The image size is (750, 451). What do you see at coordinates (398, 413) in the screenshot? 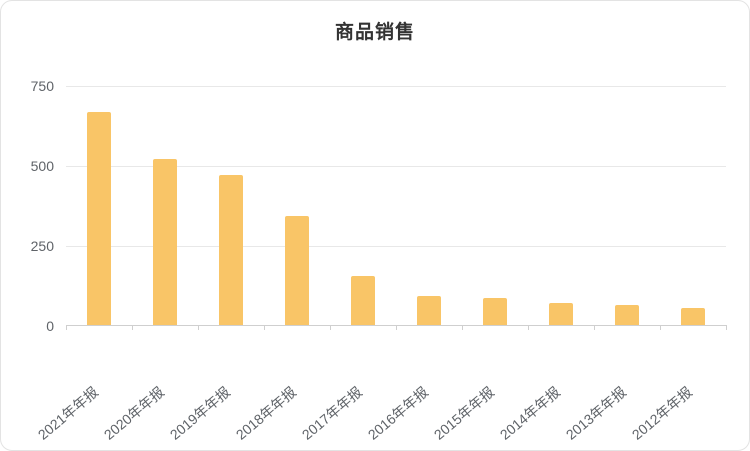
I see `x-axis-label: 2016年年报` at bounding box center [398, 413].